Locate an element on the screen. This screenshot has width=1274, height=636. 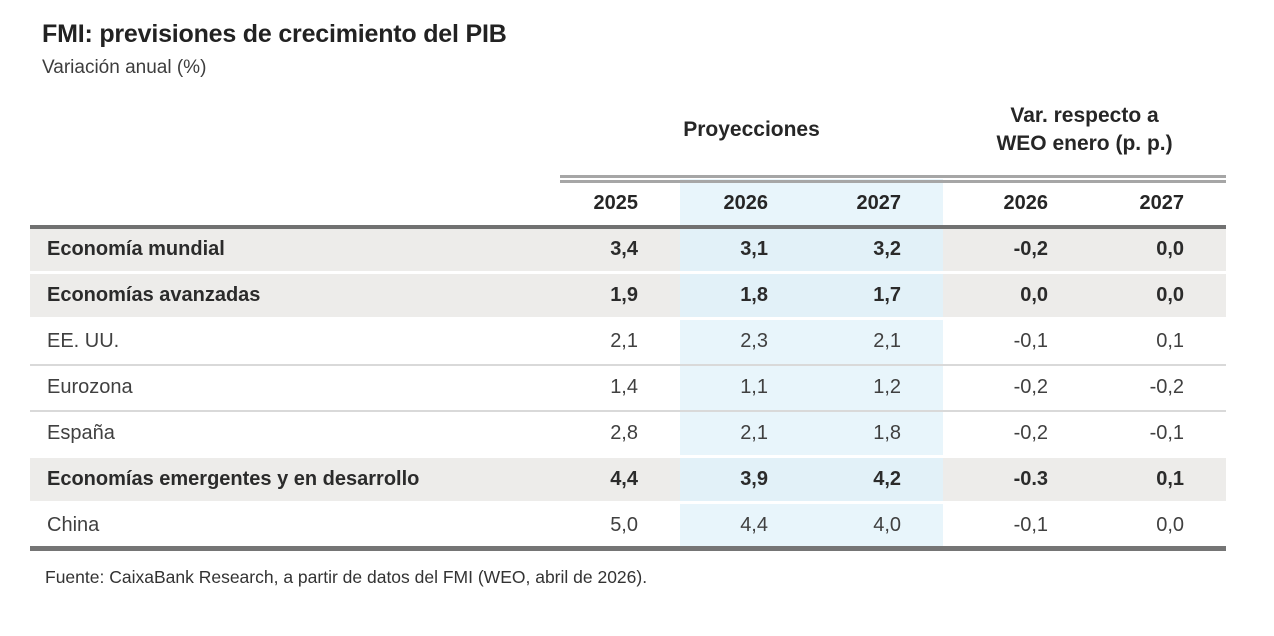
cell-2025: 1,4 is located at coordinates (624, 387).